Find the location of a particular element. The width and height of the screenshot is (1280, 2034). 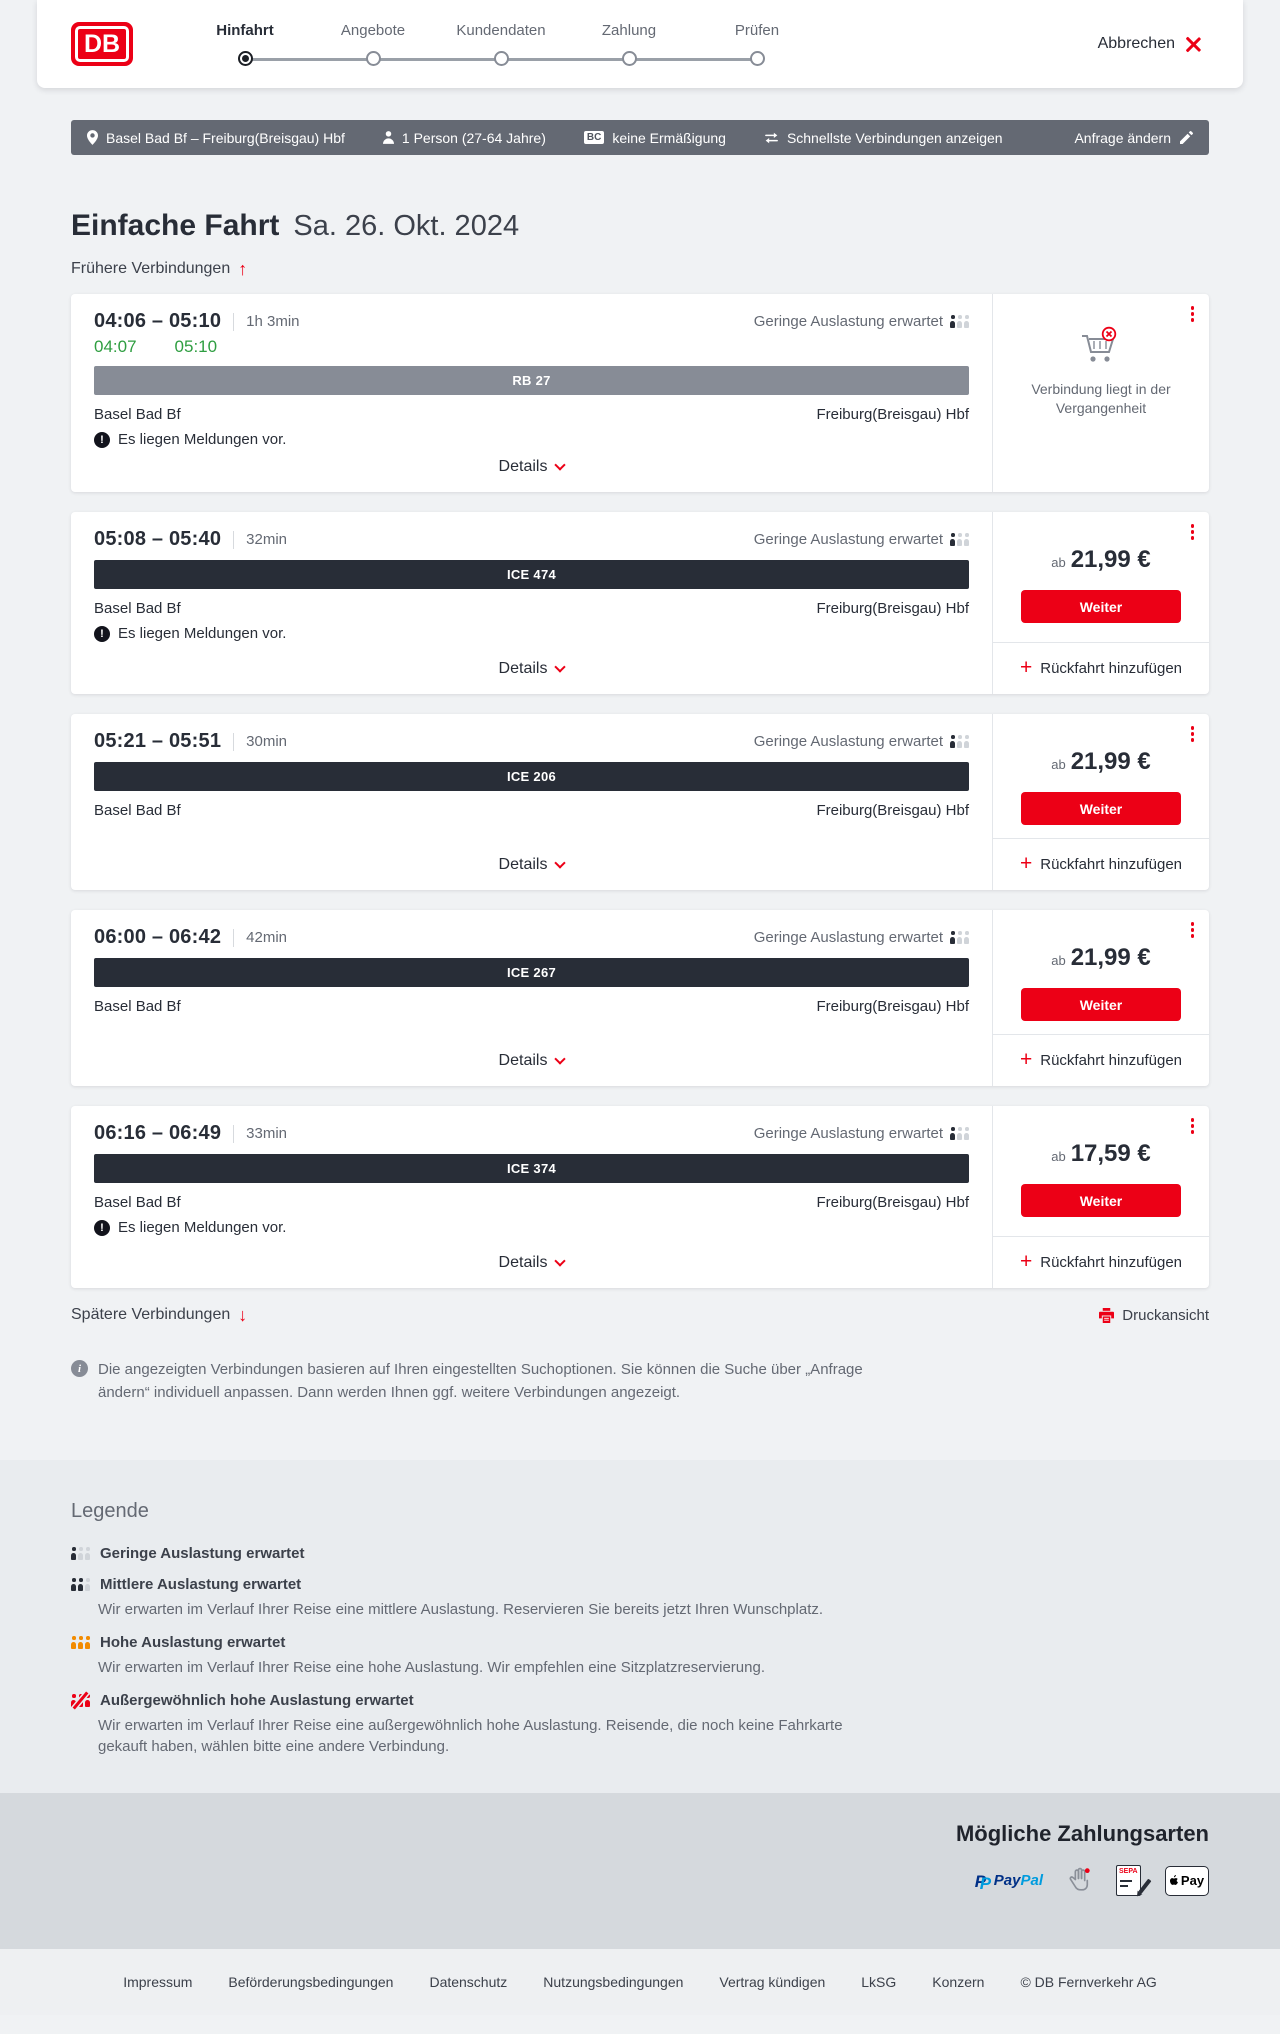

earlier-connections-link: Frühere Verbindungen ↑ is located at coordinates (159, 269).